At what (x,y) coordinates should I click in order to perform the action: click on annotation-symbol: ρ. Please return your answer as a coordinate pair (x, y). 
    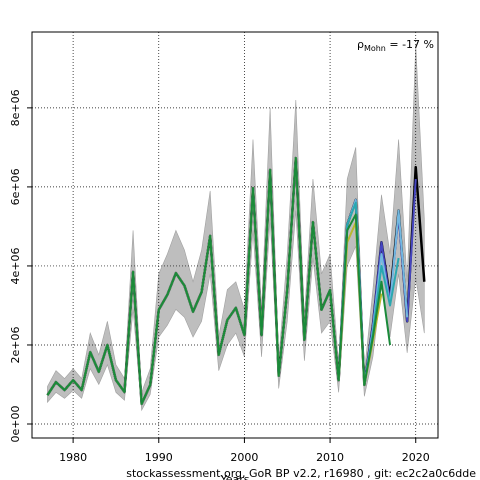
    Looking at the image, I should click on (360, 44).